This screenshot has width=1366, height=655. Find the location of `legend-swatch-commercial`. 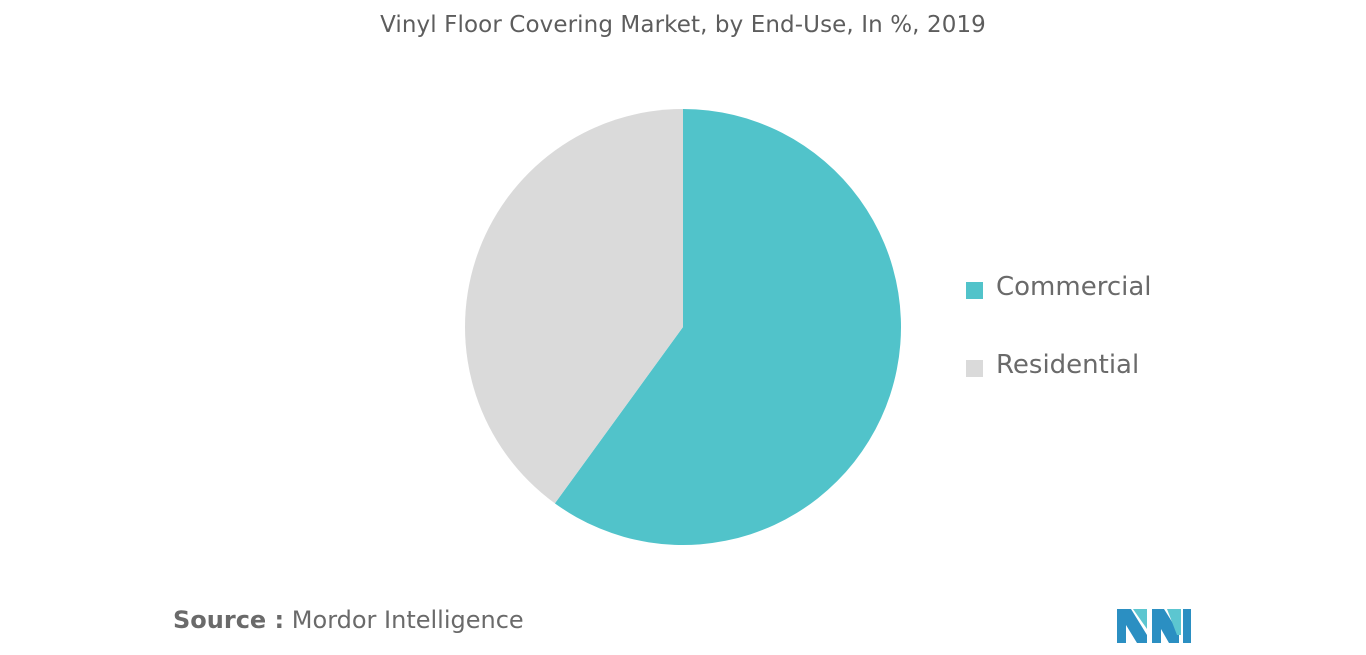

legend-swatch-commercial is located at coordinates (974, 290).